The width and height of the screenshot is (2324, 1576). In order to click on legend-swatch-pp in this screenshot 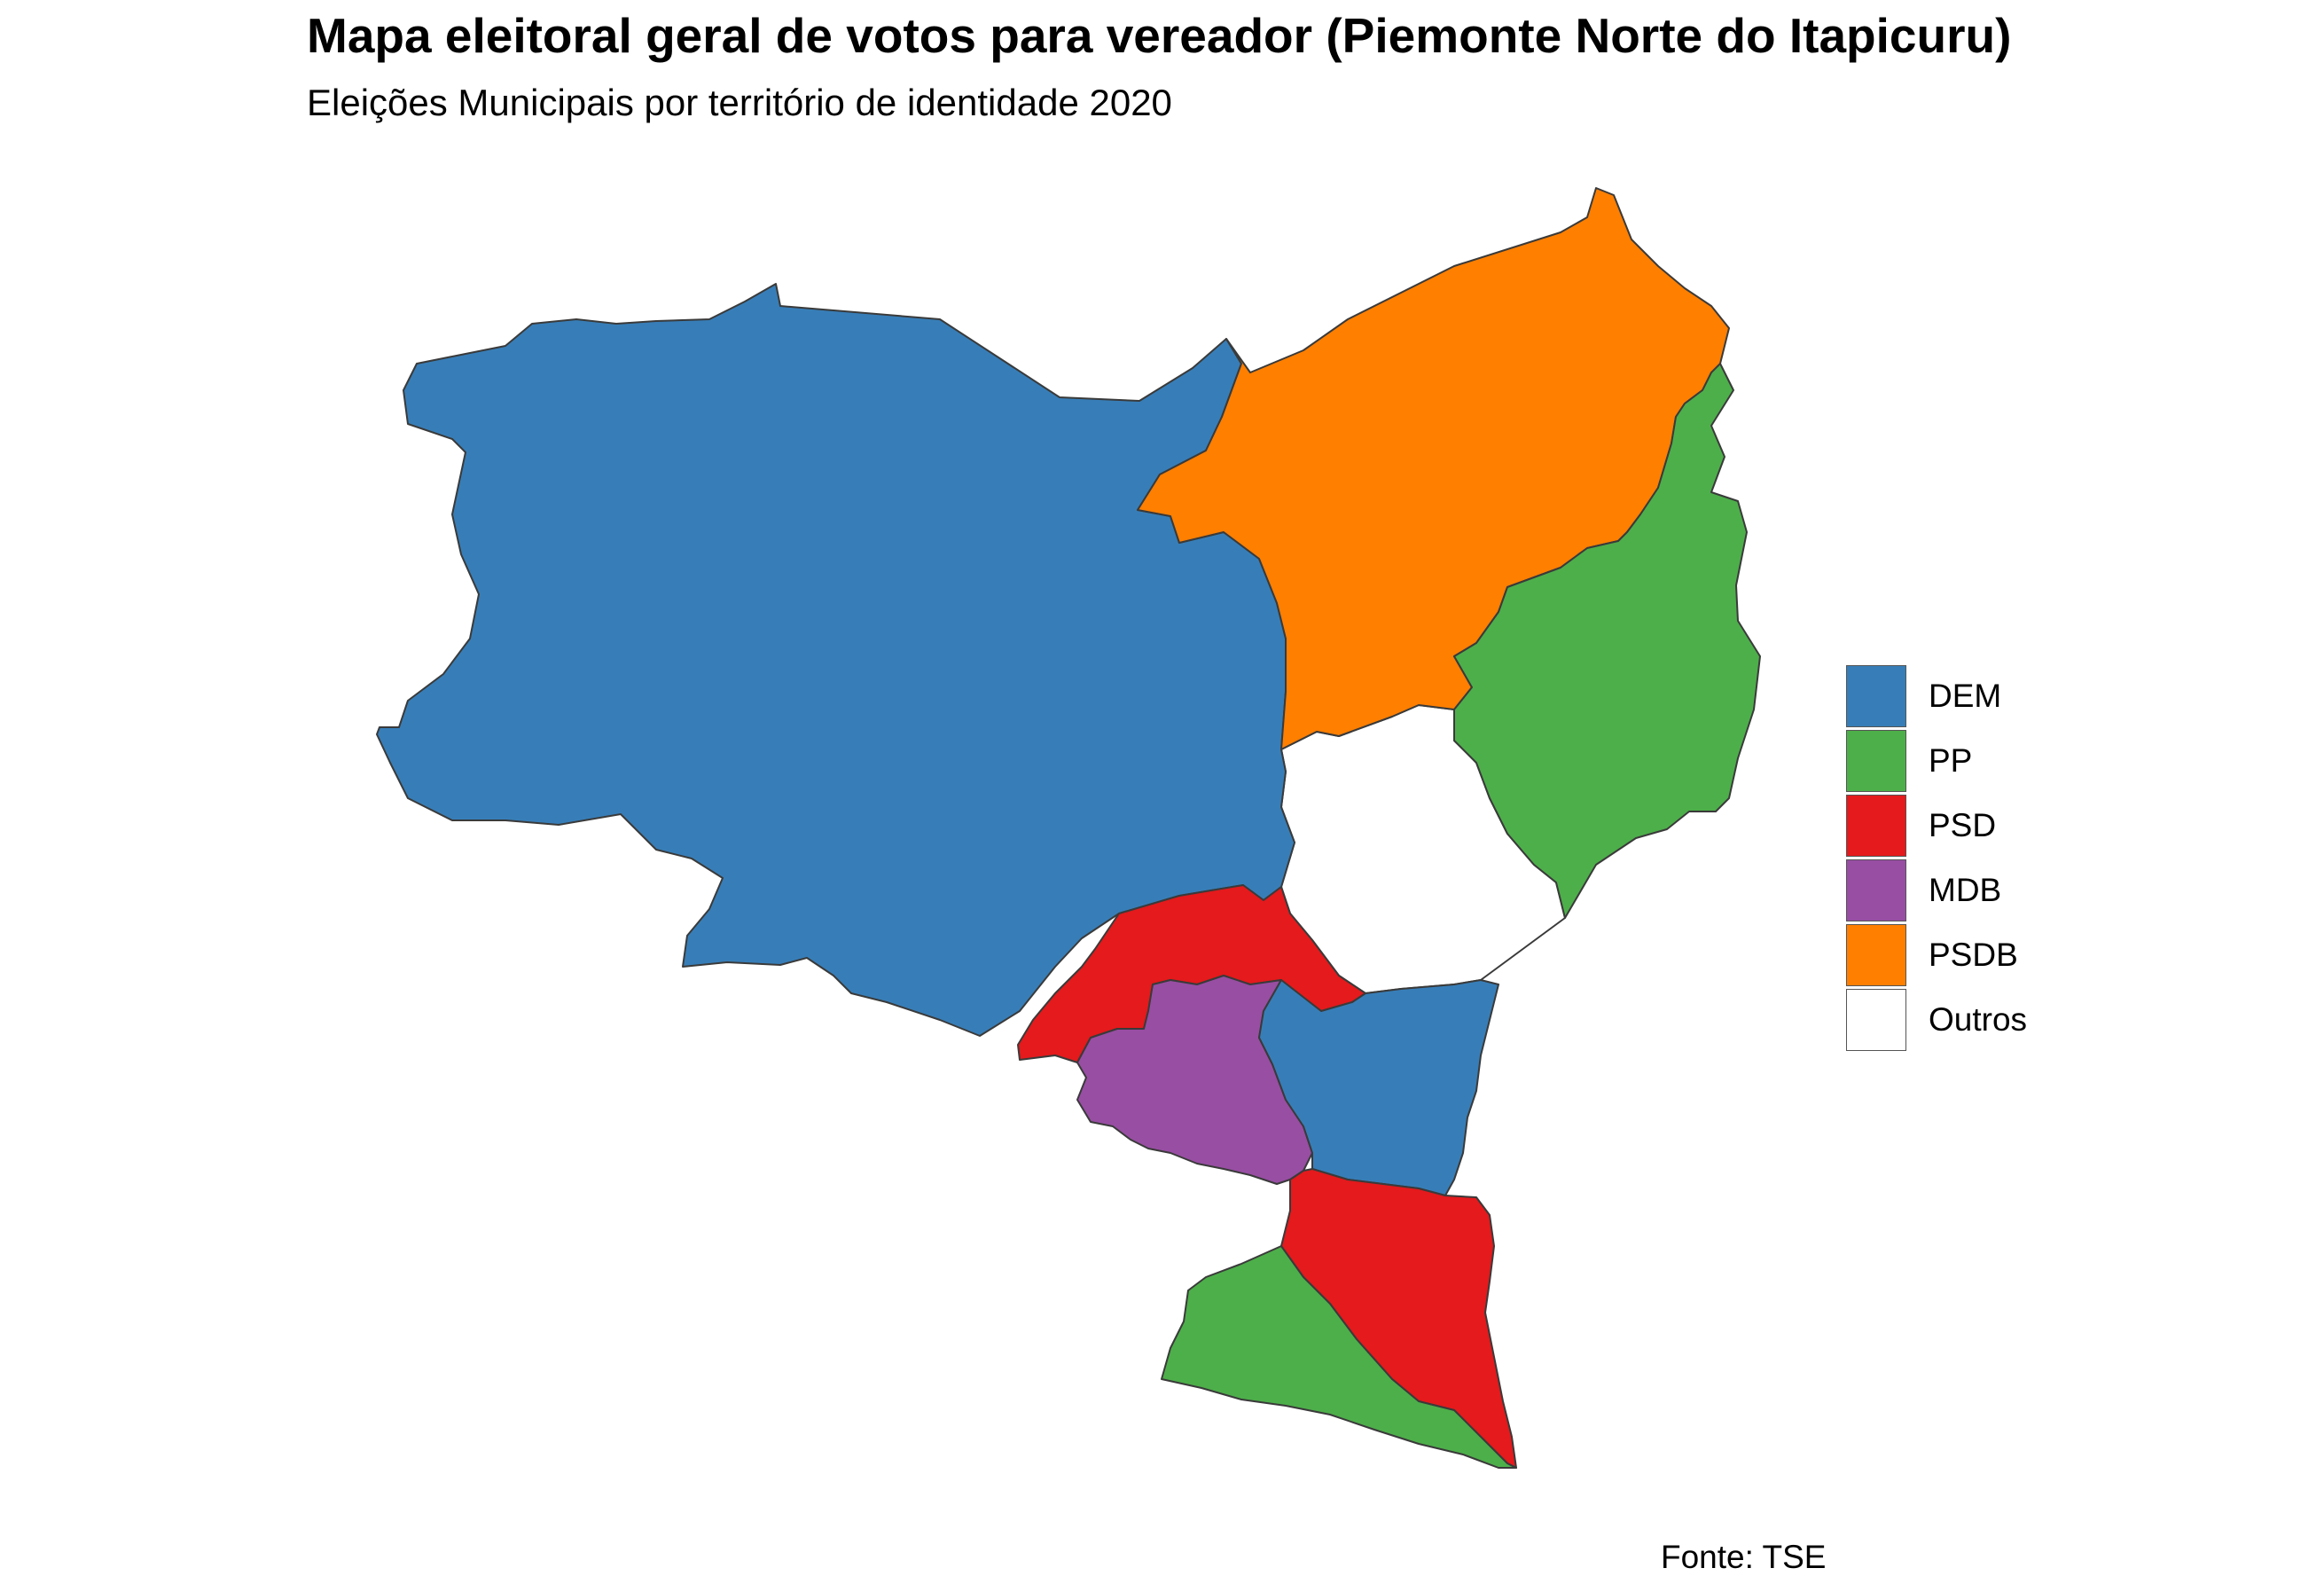, I will do `click(1876, 760)`.